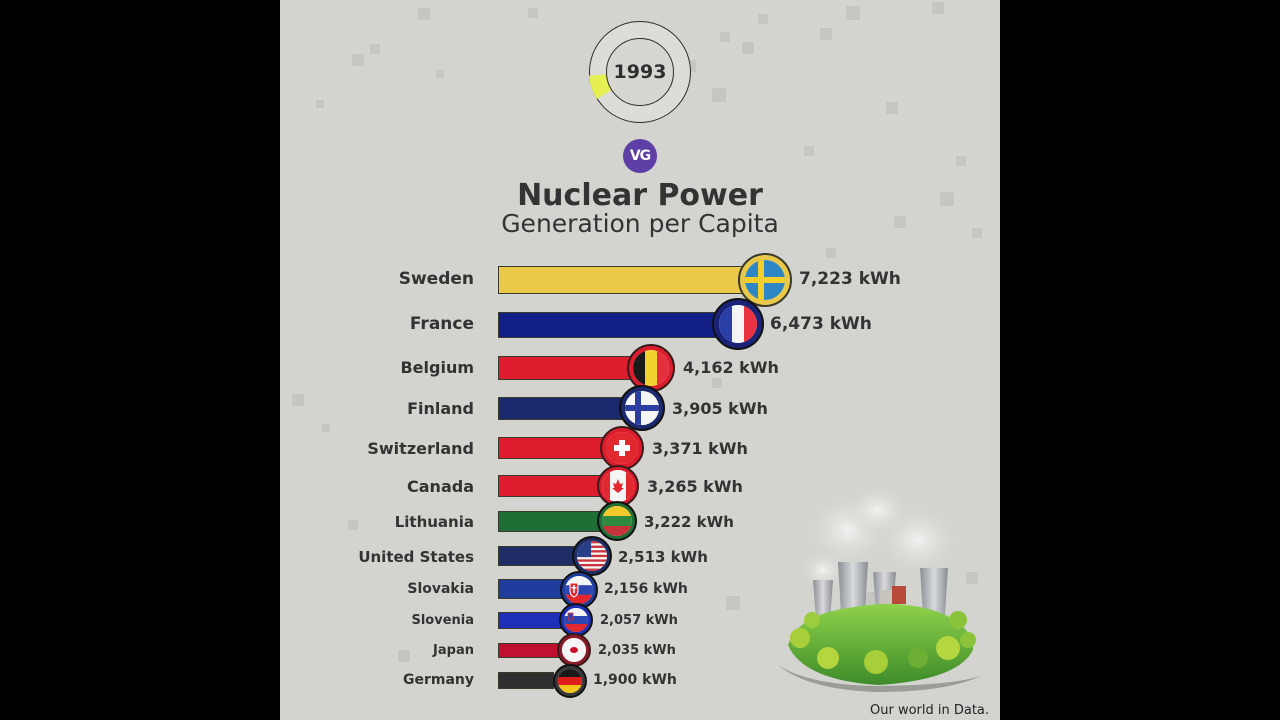  What do you see at coordinates (576, 620) in the screenshot?
I see `slovenia-flag-icon` at bounding box center [576, 620].